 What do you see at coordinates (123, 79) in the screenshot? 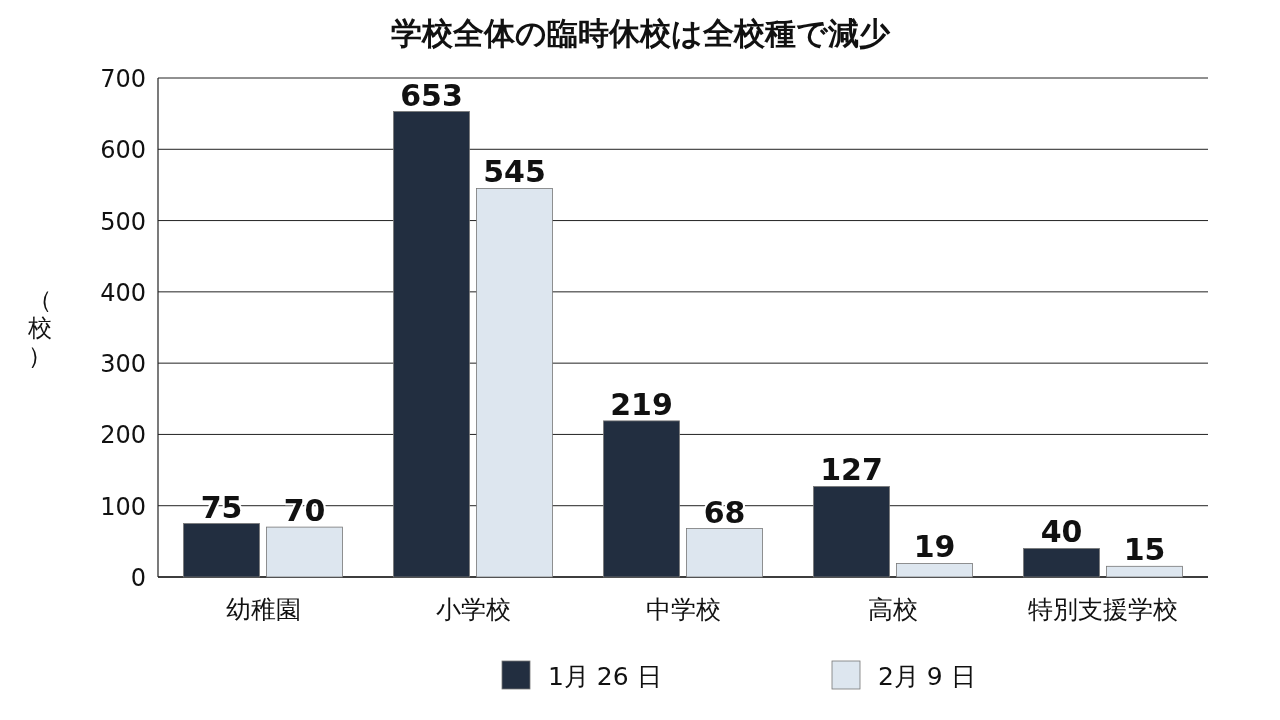
I see `y-tick-label: 700` at bounding box center [123, 79].